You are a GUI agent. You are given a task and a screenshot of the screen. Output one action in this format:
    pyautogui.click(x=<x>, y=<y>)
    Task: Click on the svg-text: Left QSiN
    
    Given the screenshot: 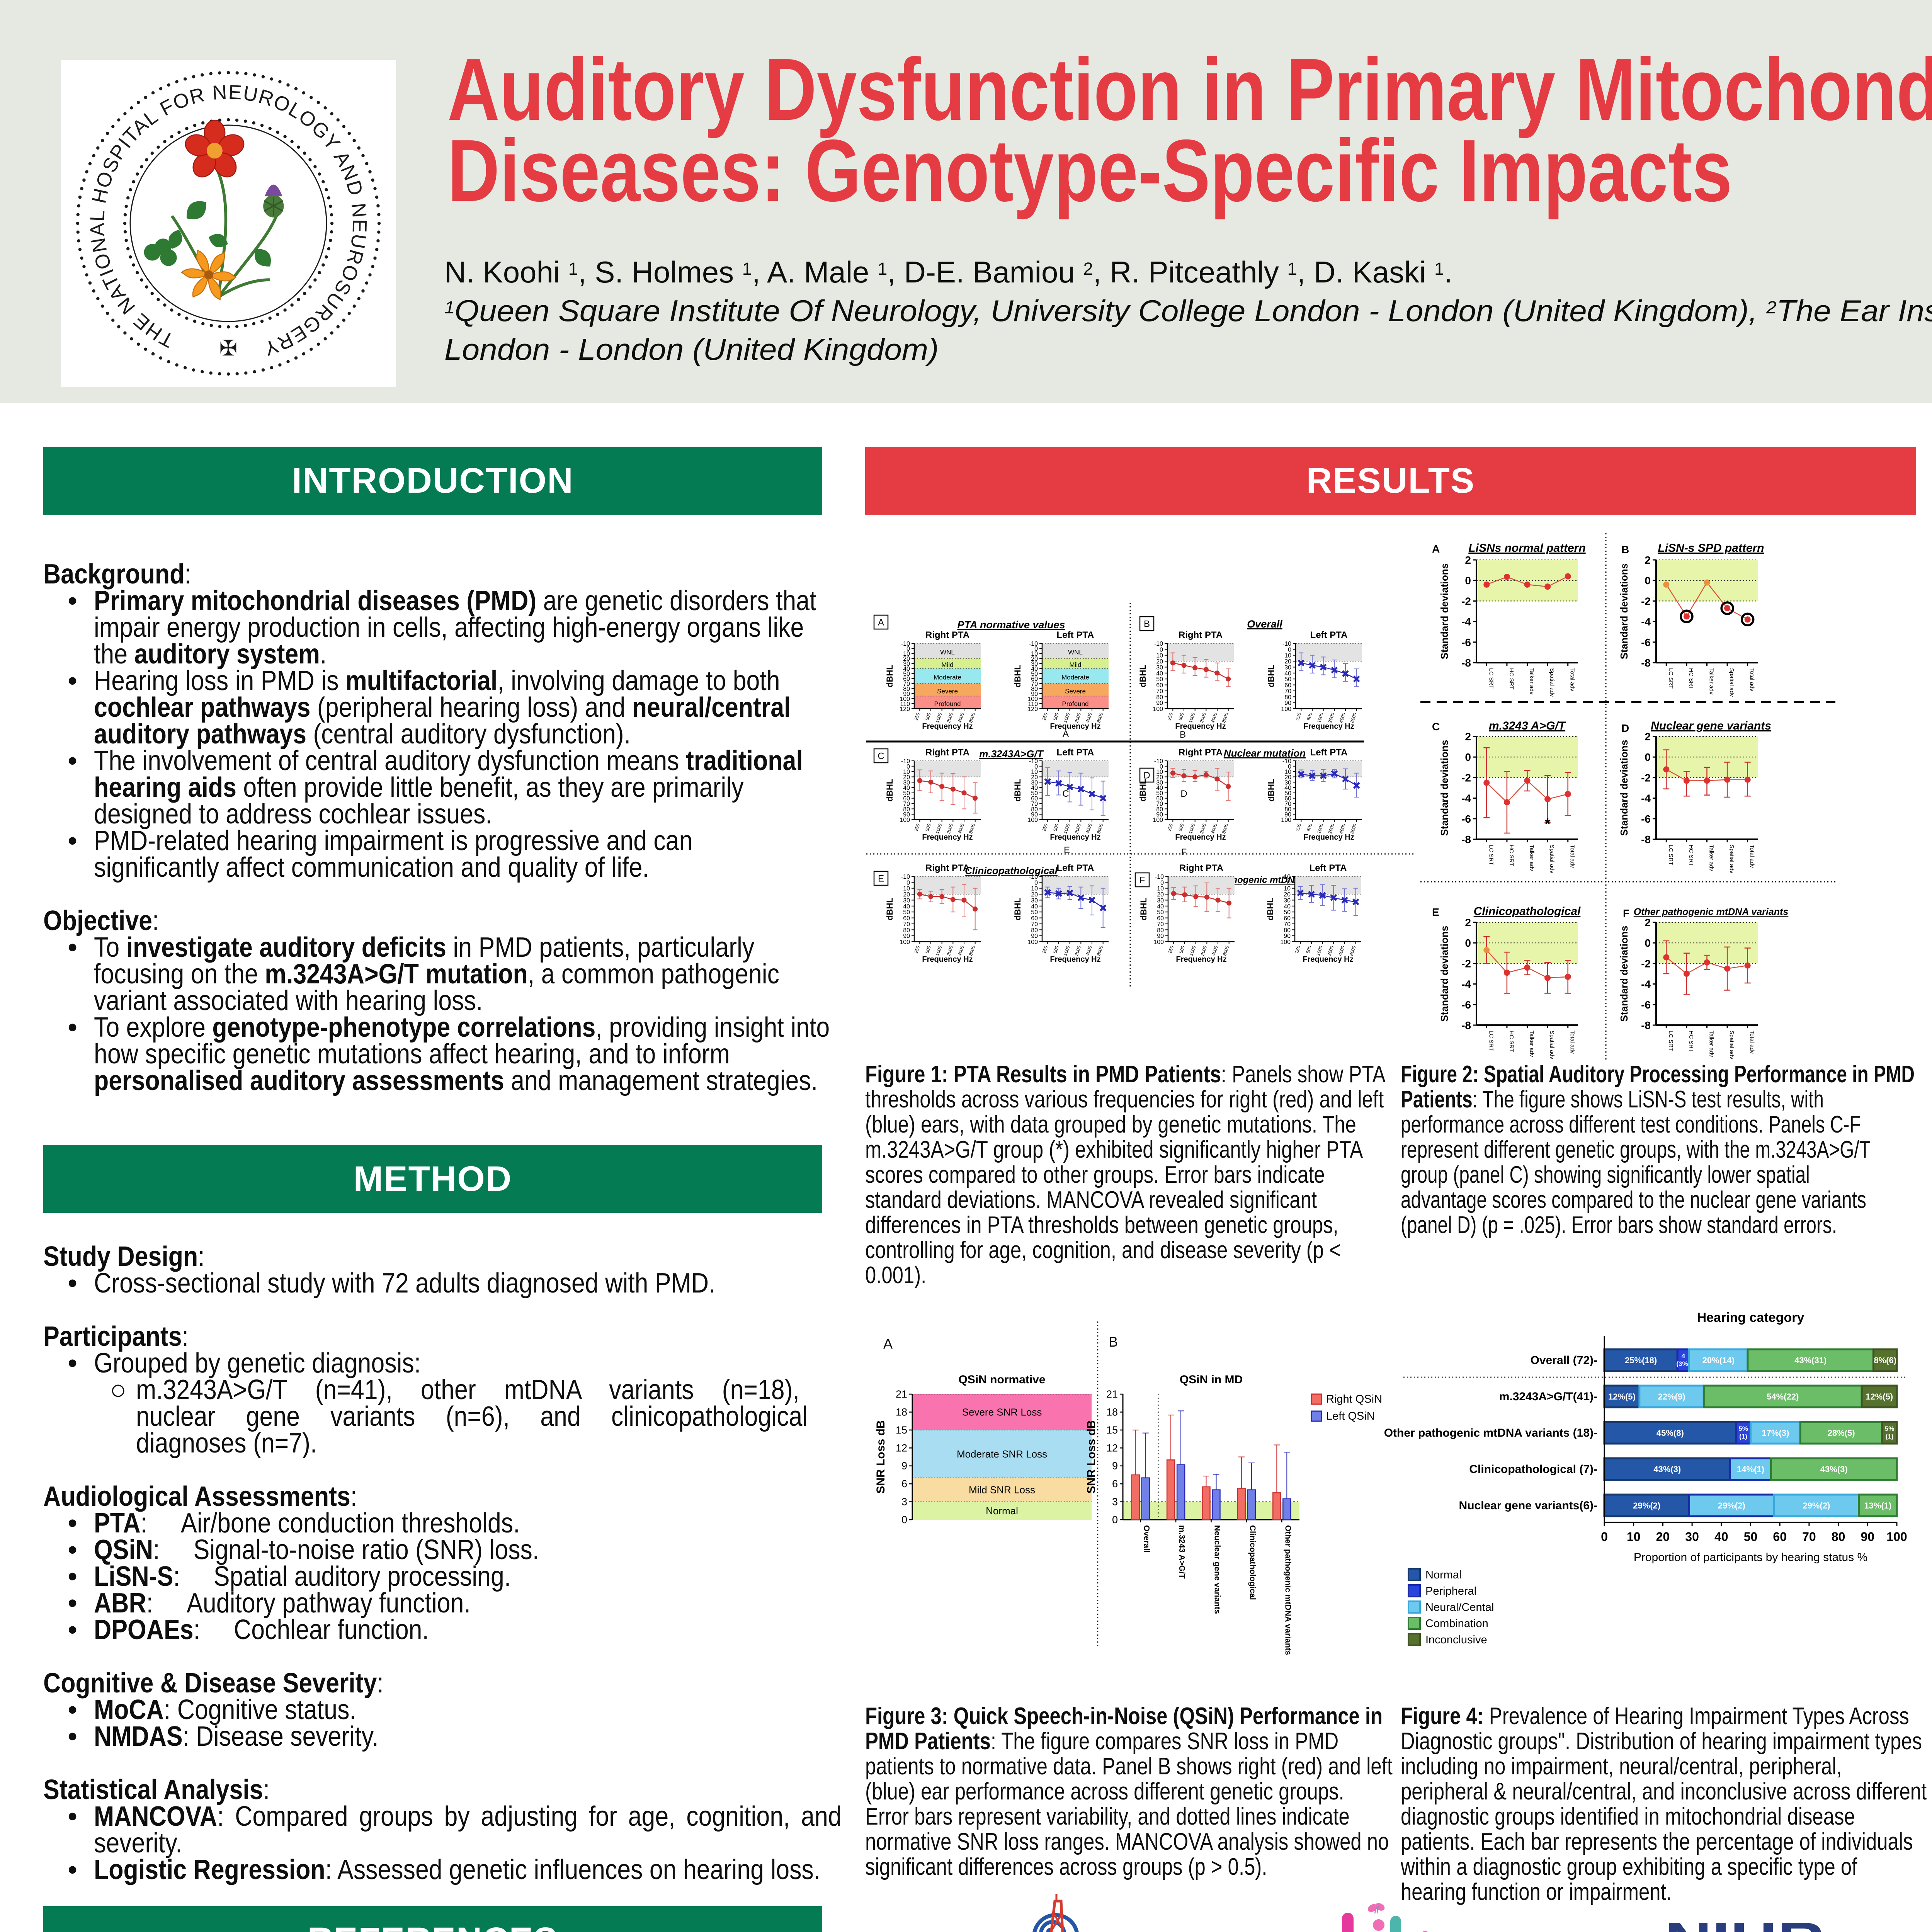 What is the action you would take?
    pyautogui.click(x=1350, y=1416)
    